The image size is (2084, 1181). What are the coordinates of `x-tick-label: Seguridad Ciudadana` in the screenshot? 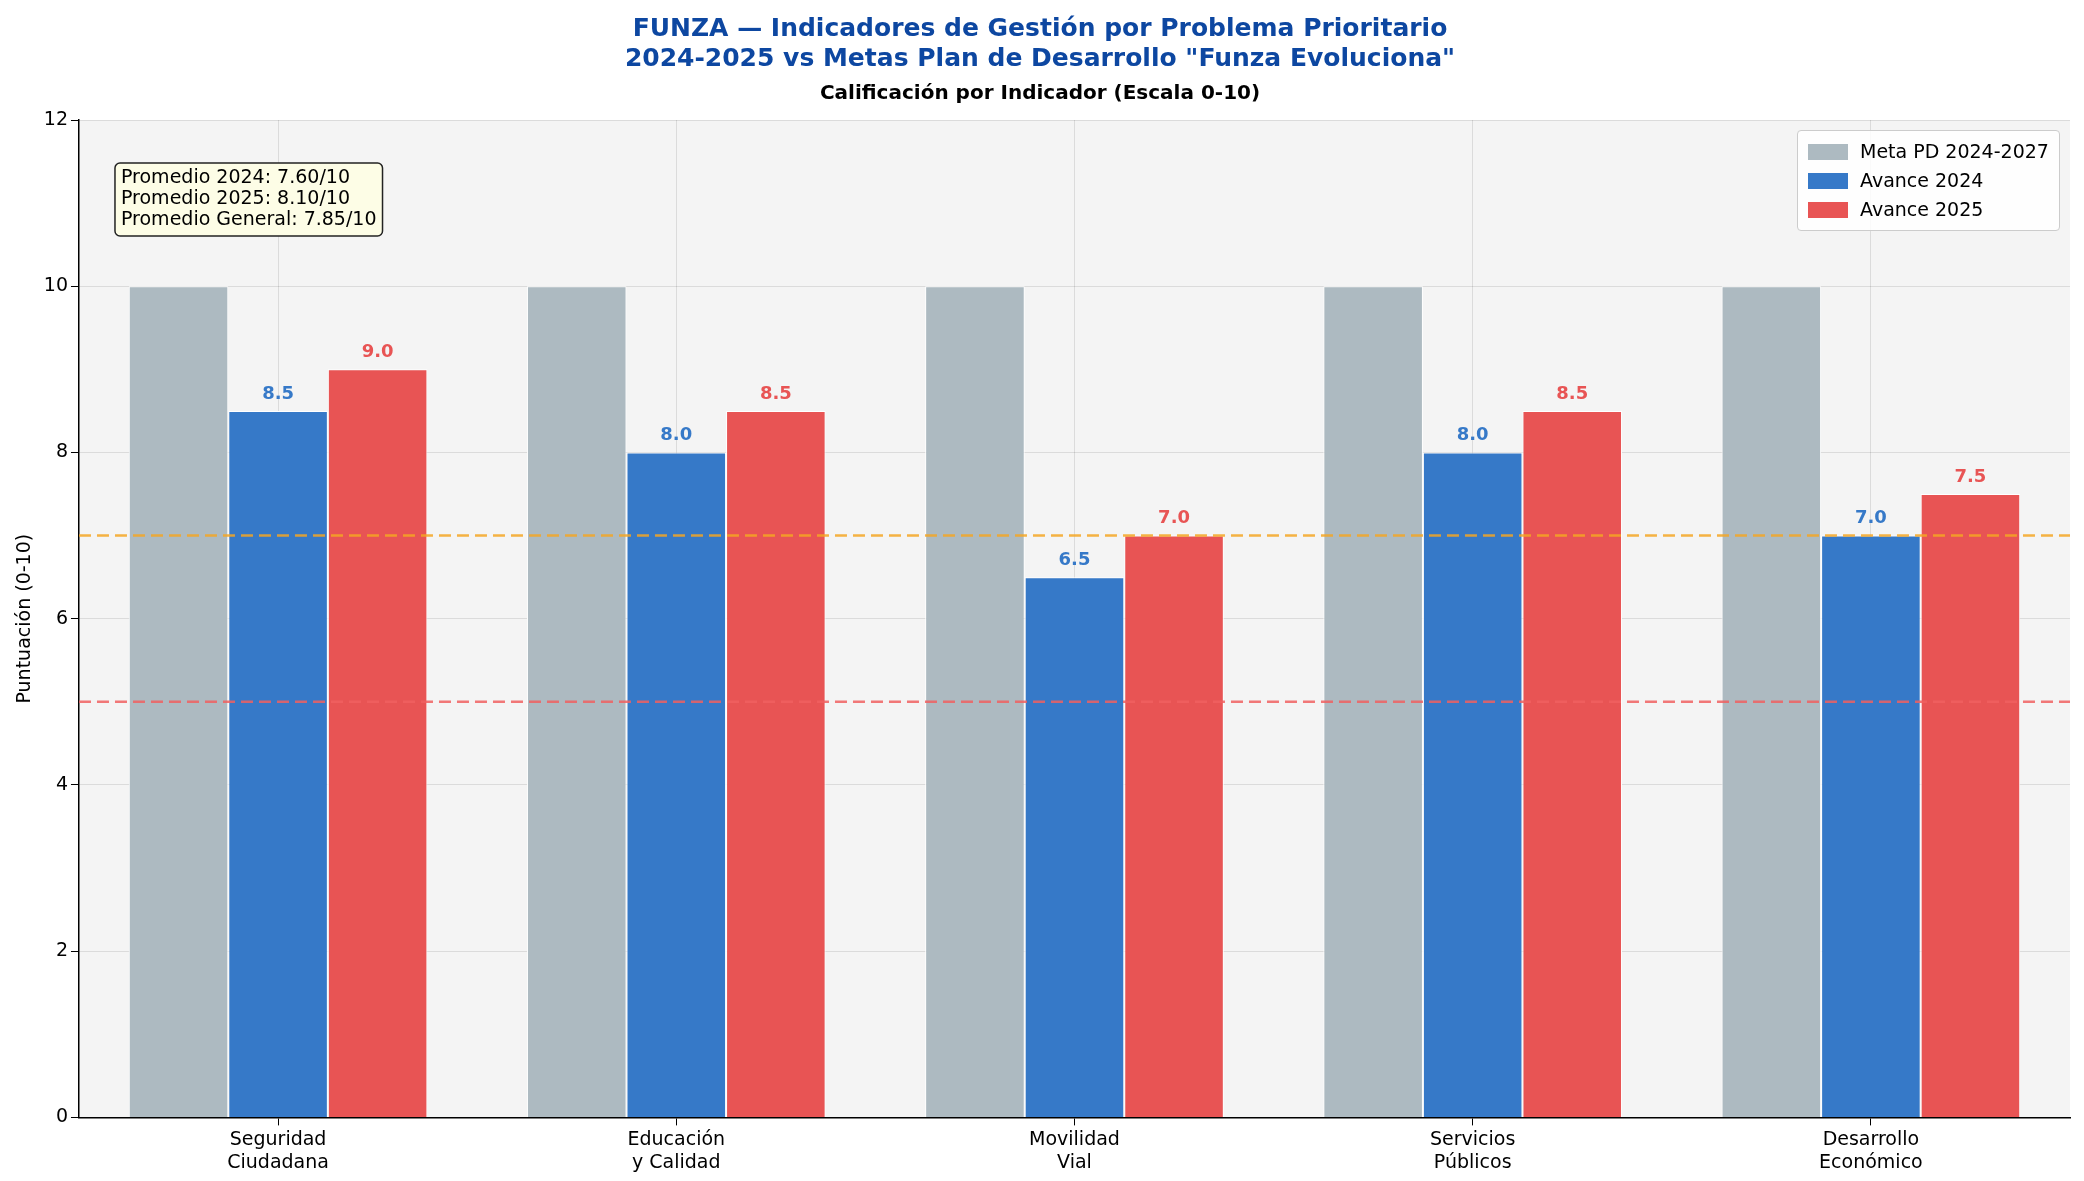 It's located at (278, 1149).